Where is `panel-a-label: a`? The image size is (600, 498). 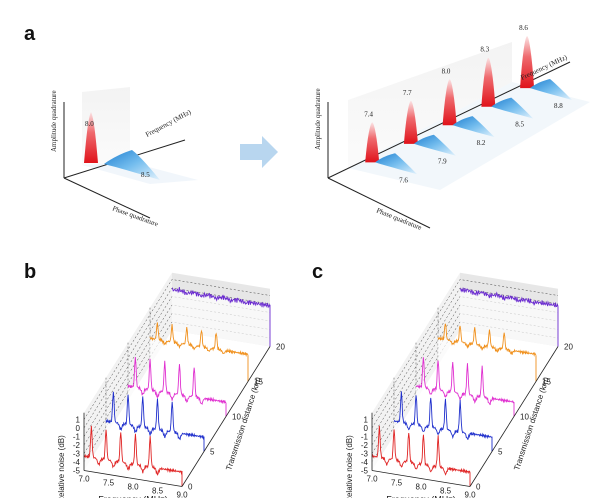
panel-a-label: a is located at coordinates (30, 34).